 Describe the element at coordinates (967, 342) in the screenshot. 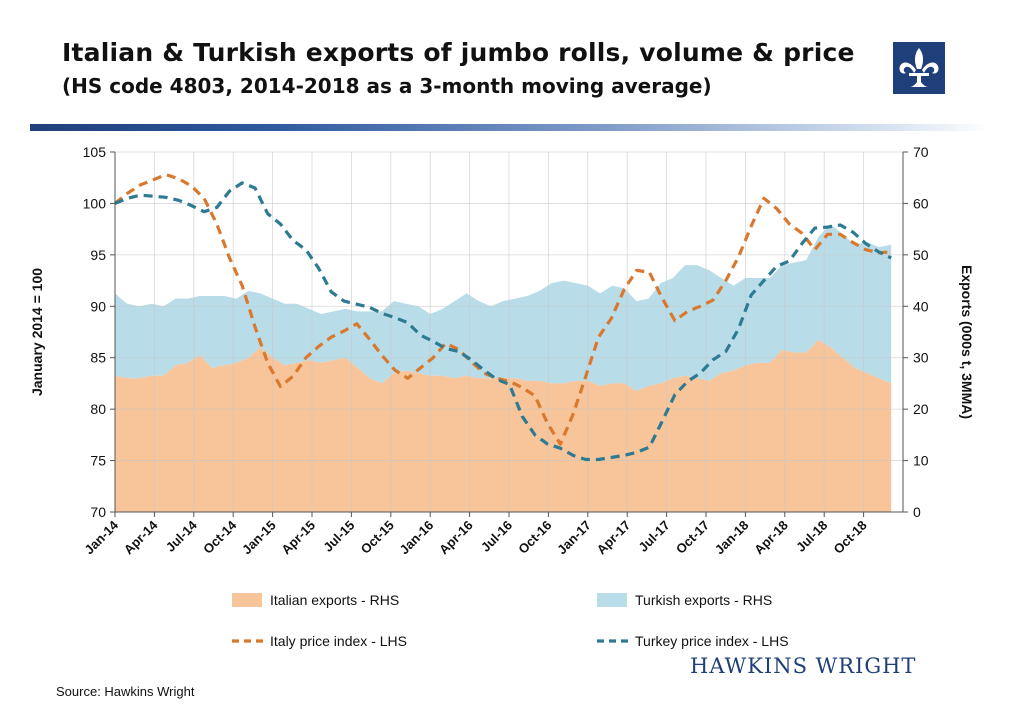

I see `right-axis-title: Exports (000s t, 3MMA)` at that location.